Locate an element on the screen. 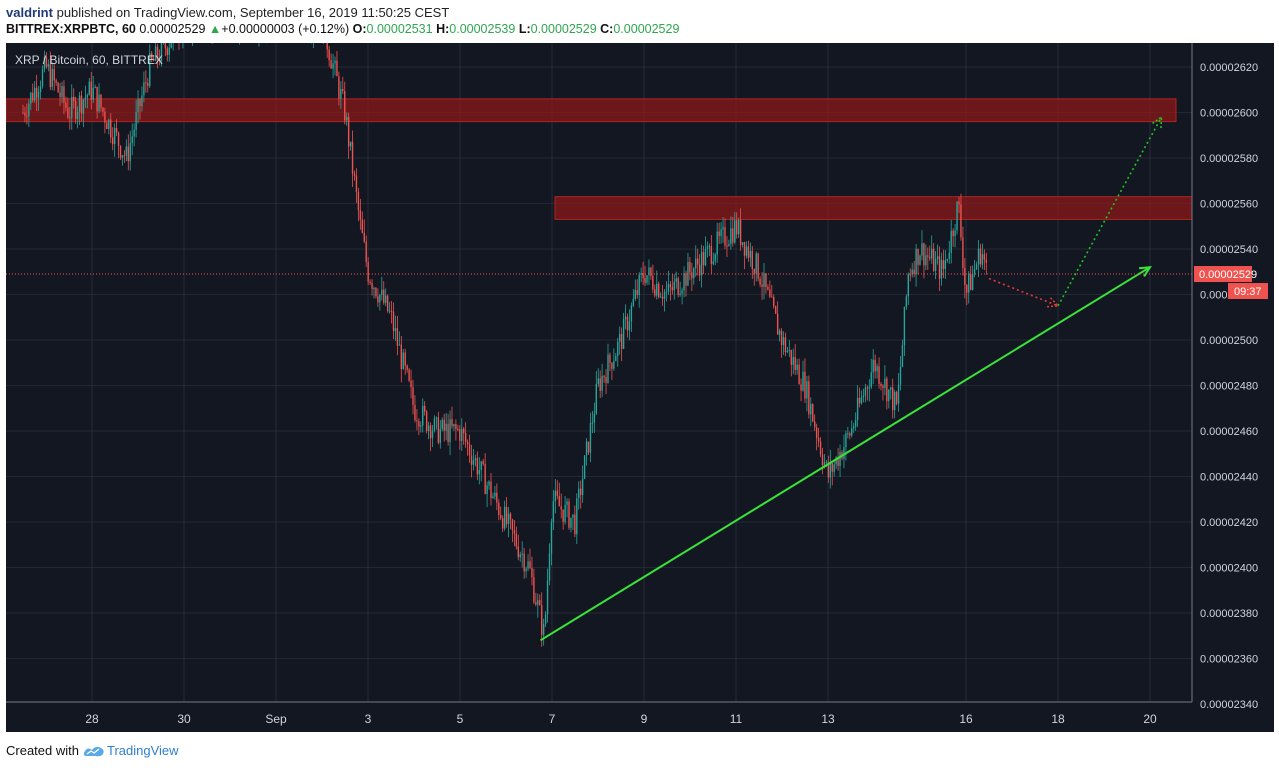 This screenshot has width=1279, height=768. y-tick-label: 0.00002380 is located at coordinates (1229, 614).